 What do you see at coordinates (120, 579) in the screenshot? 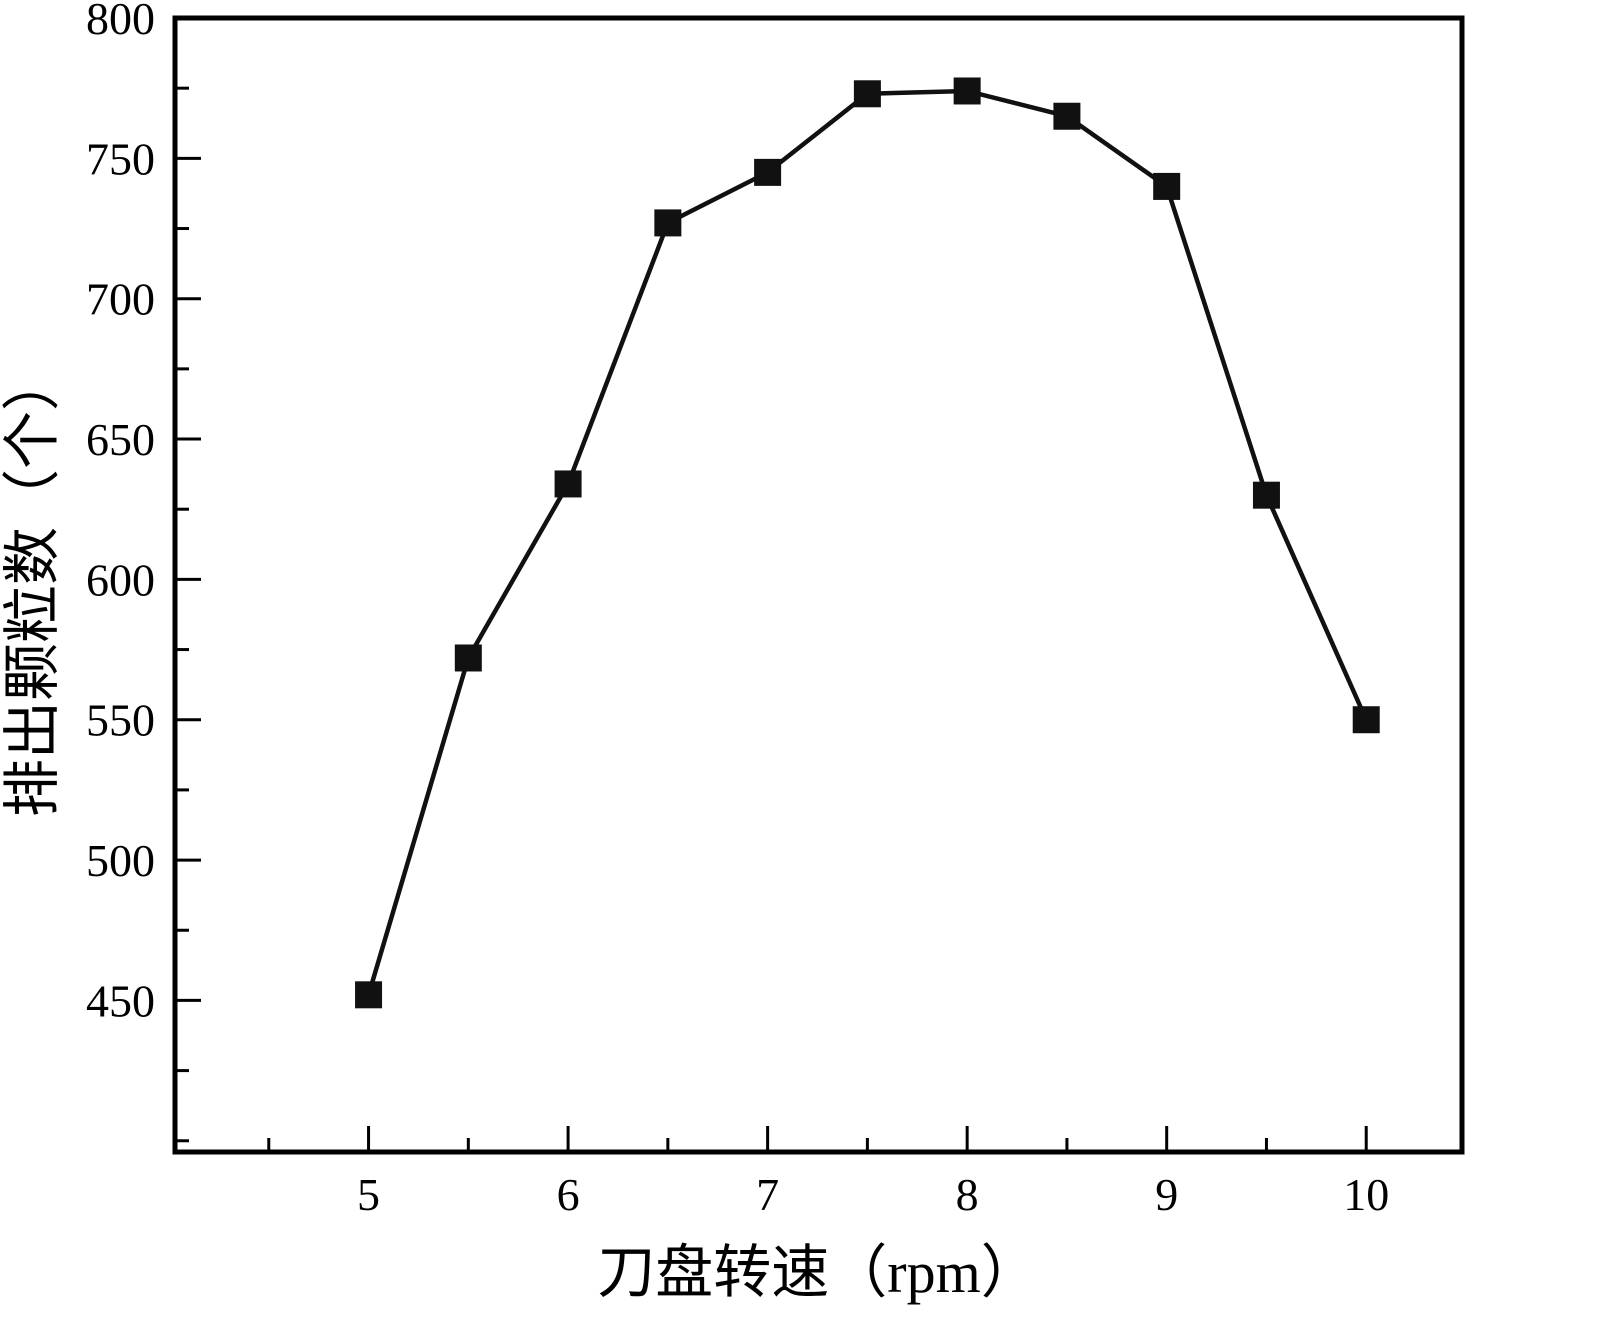
I see `y-tick-label: 600` at bounding box center [120, 579].